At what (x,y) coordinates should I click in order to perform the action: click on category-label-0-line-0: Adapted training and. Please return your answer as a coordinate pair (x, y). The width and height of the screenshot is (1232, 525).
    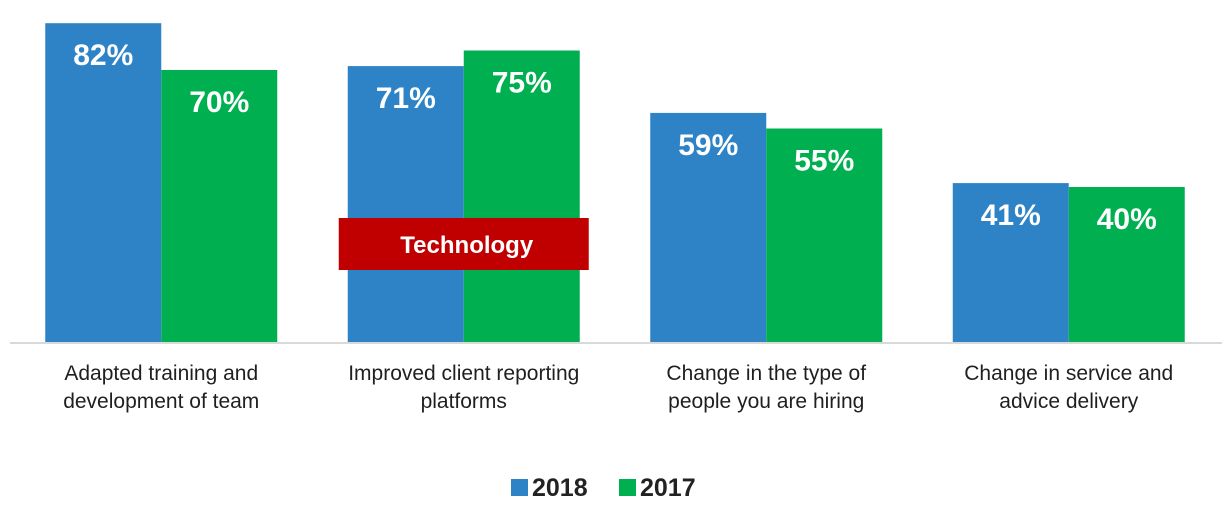
    Looking at the image, I should click on (161, 373).